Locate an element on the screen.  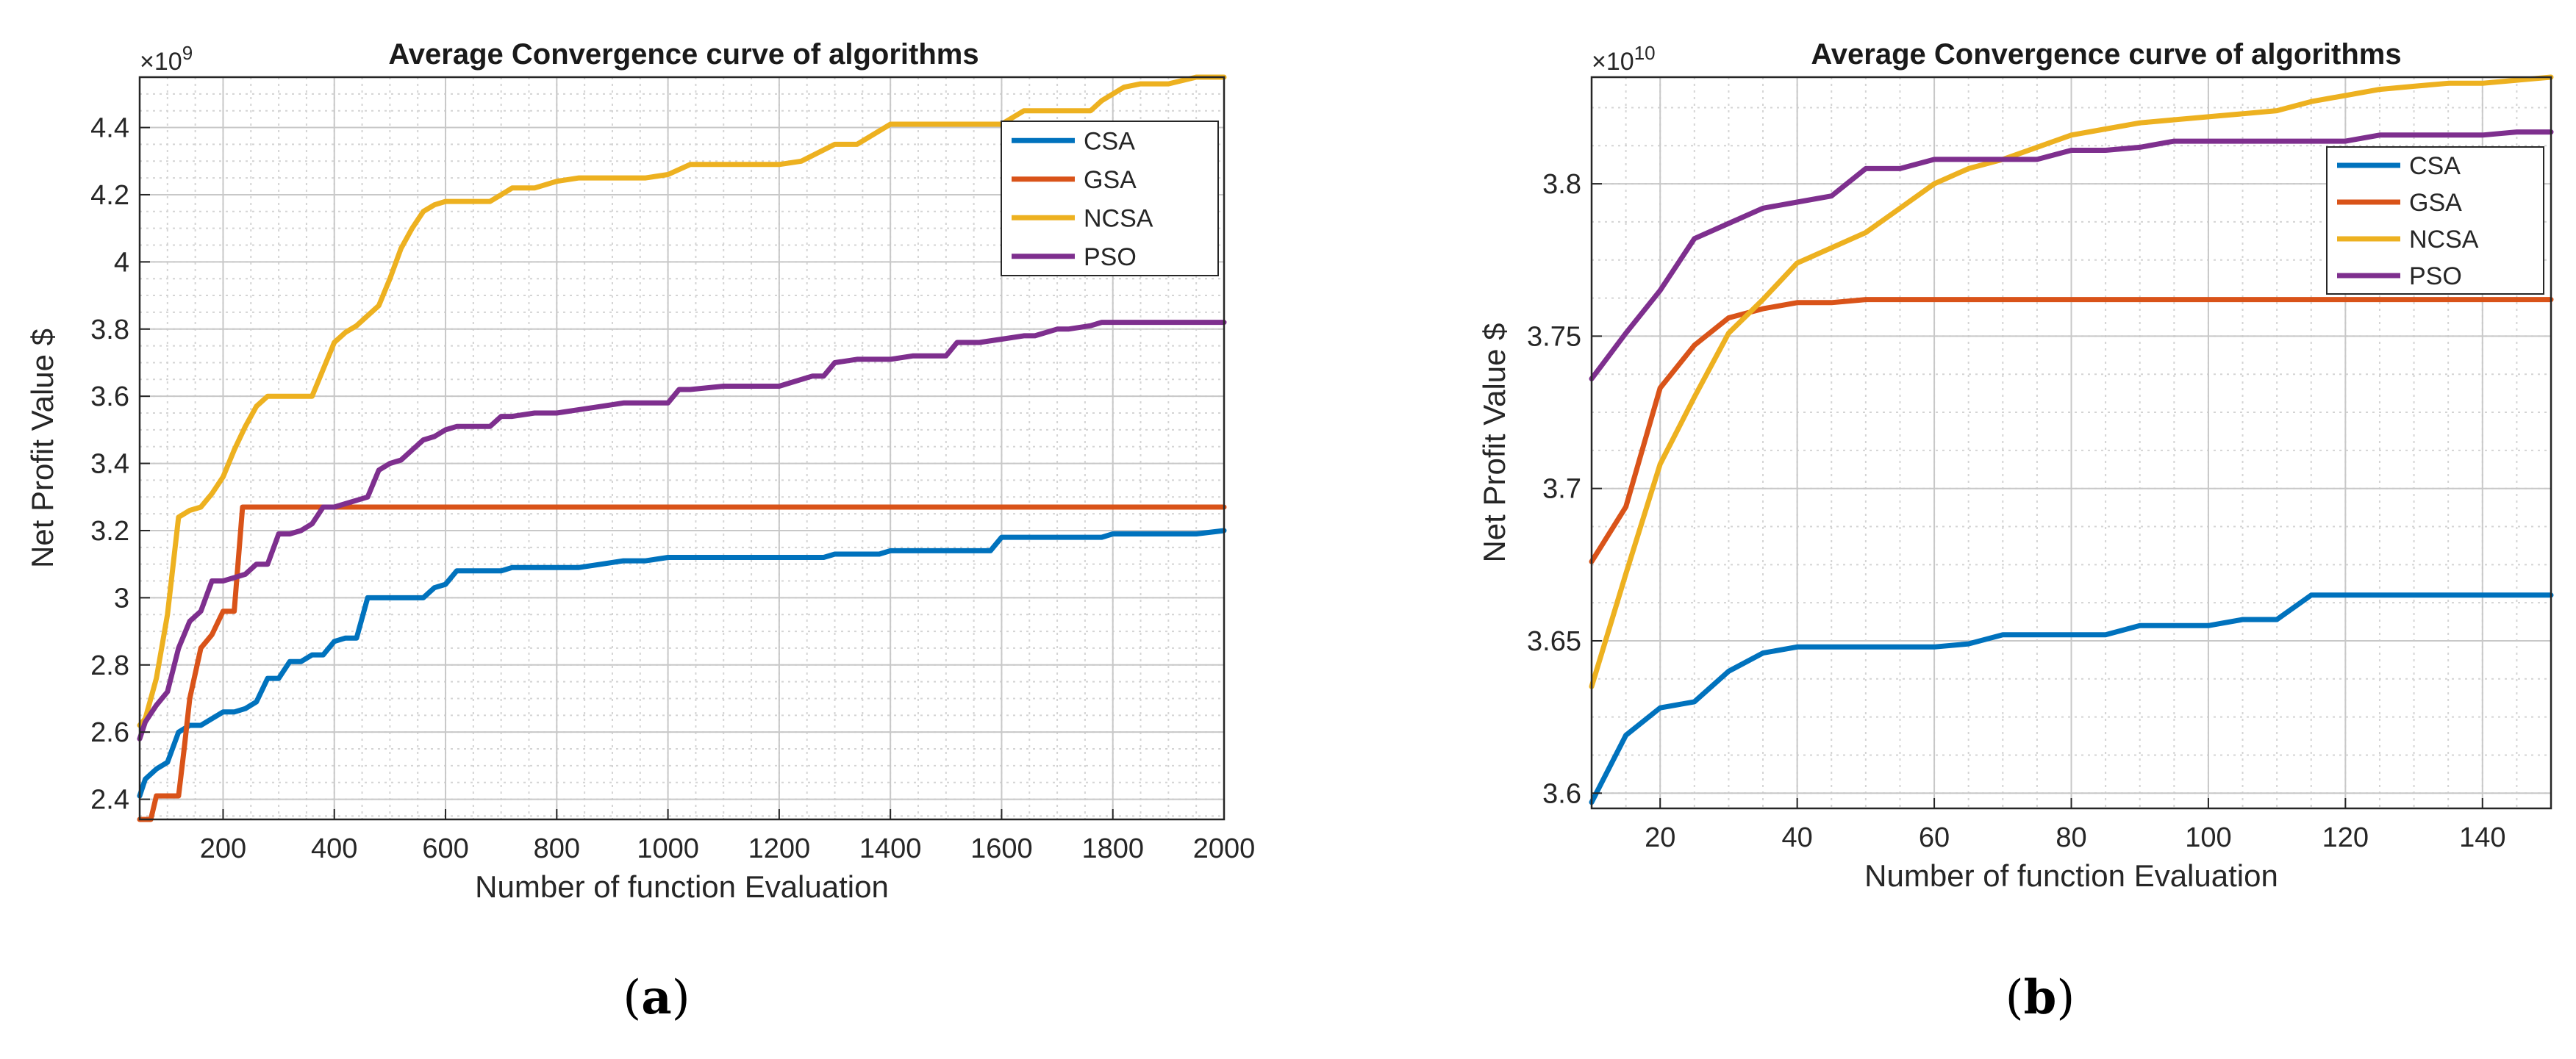
x-tick-label: 60 is located at coordinates (1935, 837).